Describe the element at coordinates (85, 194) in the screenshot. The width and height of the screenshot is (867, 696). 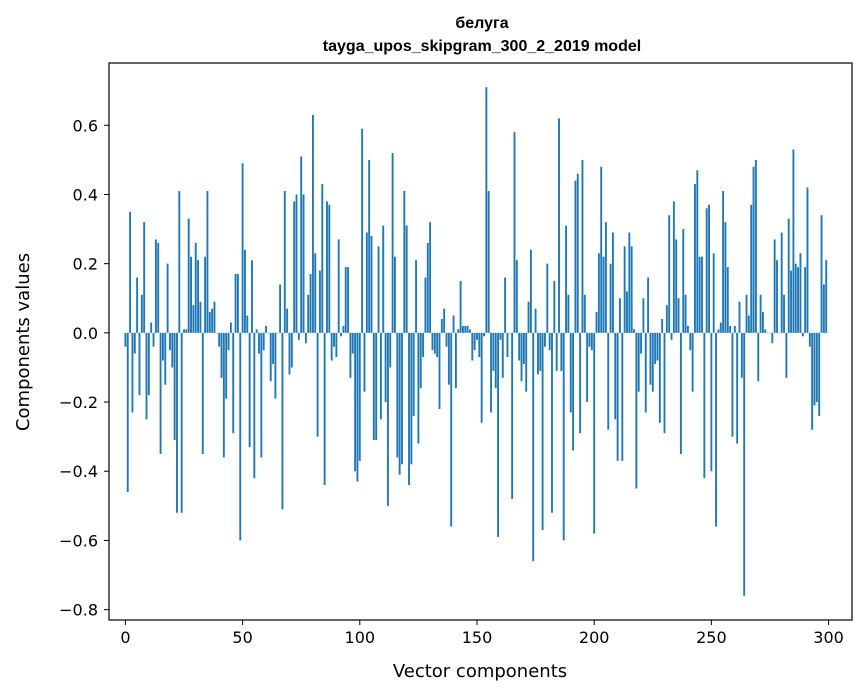
I see `y-tick-label: 0.4` at that location.